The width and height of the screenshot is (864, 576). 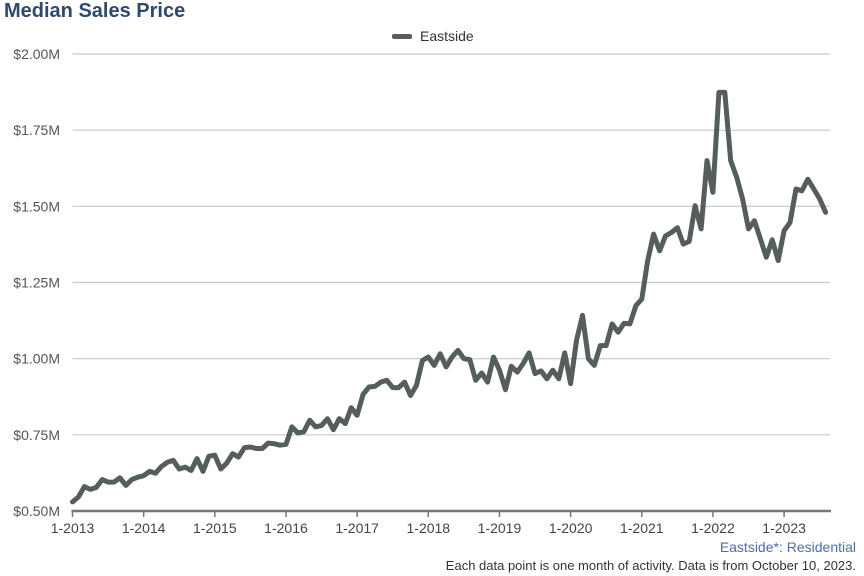 I want to click on legend-swatch-eastside, so click(x=402, y=36).